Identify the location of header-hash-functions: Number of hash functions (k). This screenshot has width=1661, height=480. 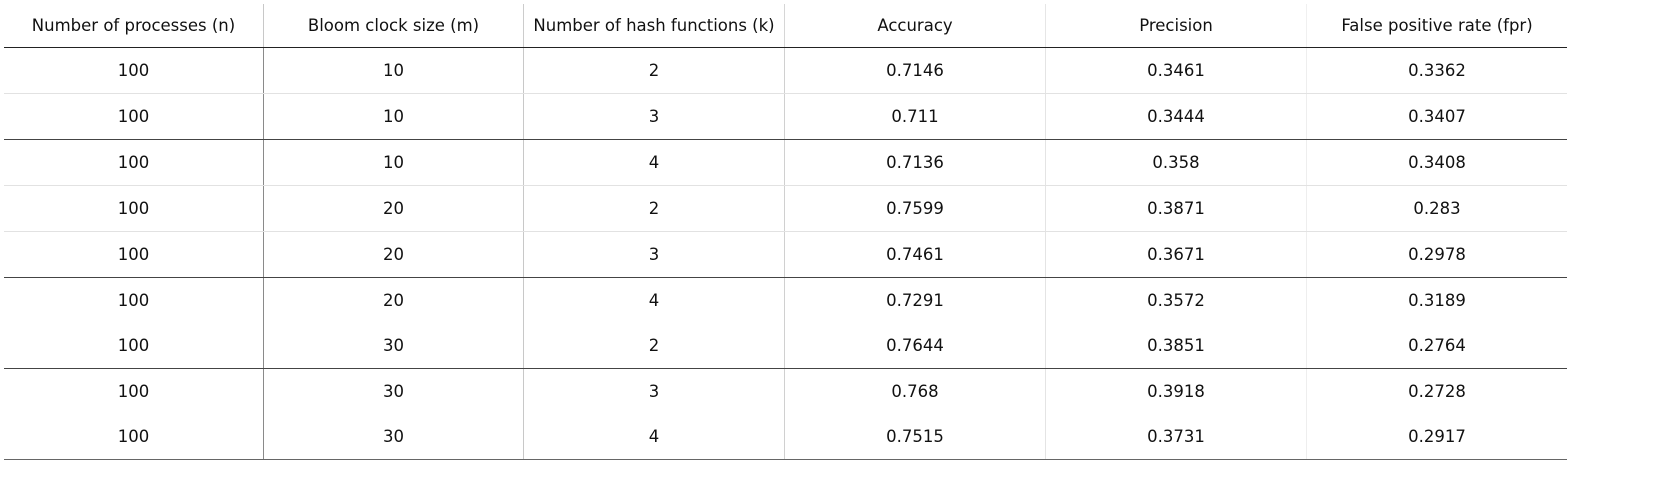
(654, 25).